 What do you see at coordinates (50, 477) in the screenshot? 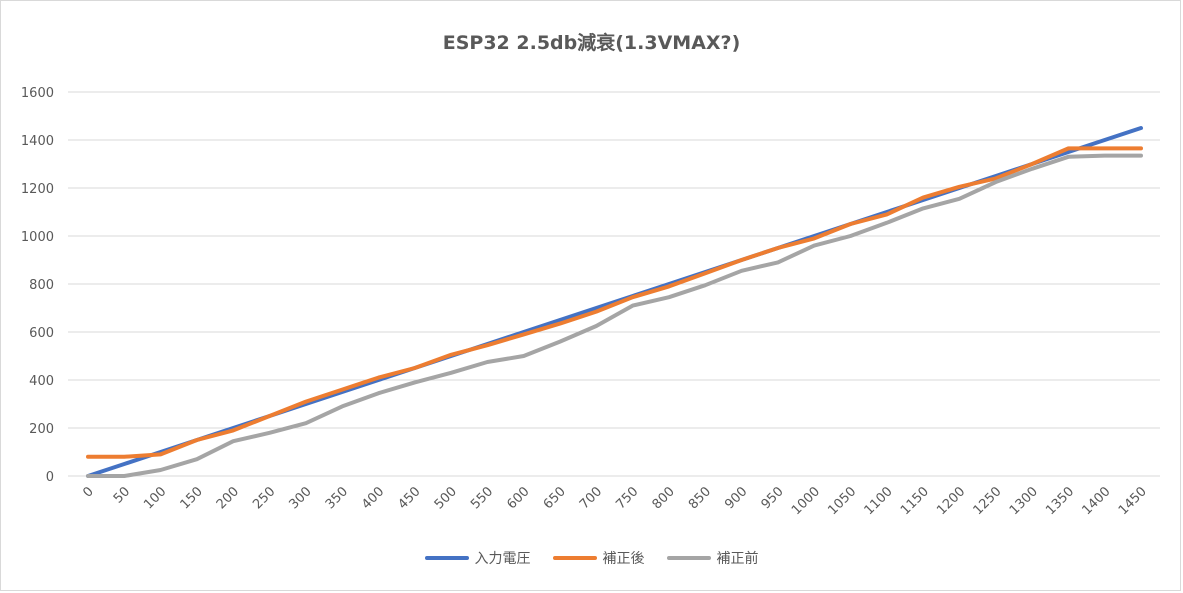
I see `y-tick-label-0: 0` at bounding box center [50, 477].